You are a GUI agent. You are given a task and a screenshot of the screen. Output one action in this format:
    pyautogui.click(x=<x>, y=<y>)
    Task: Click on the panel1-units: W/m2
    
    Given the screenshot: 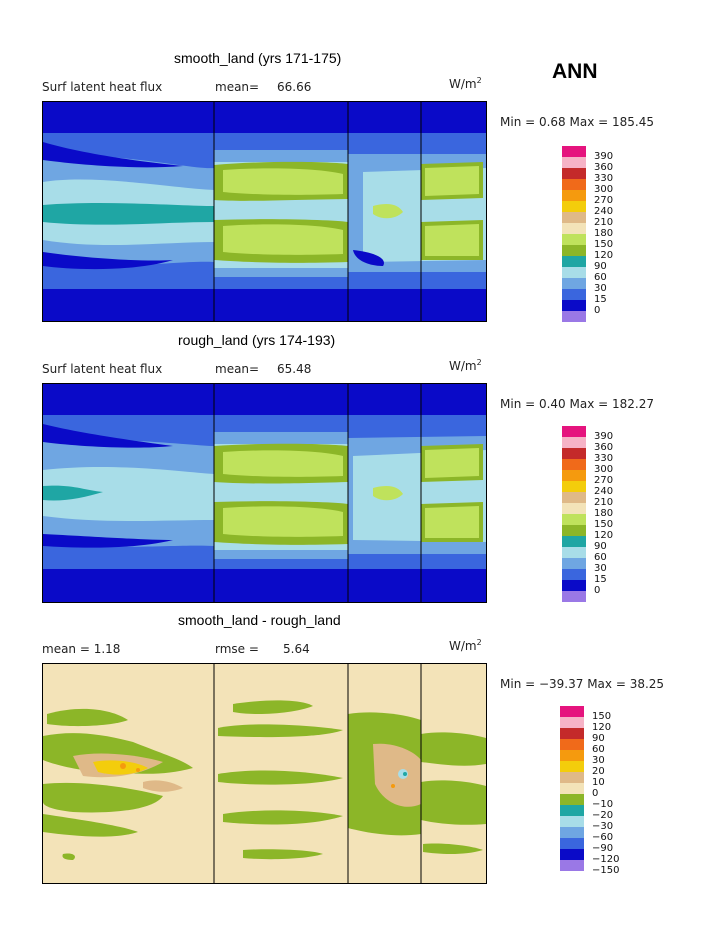 What is the action you would take?
    pyautogui.click(x=465, y=83)
    